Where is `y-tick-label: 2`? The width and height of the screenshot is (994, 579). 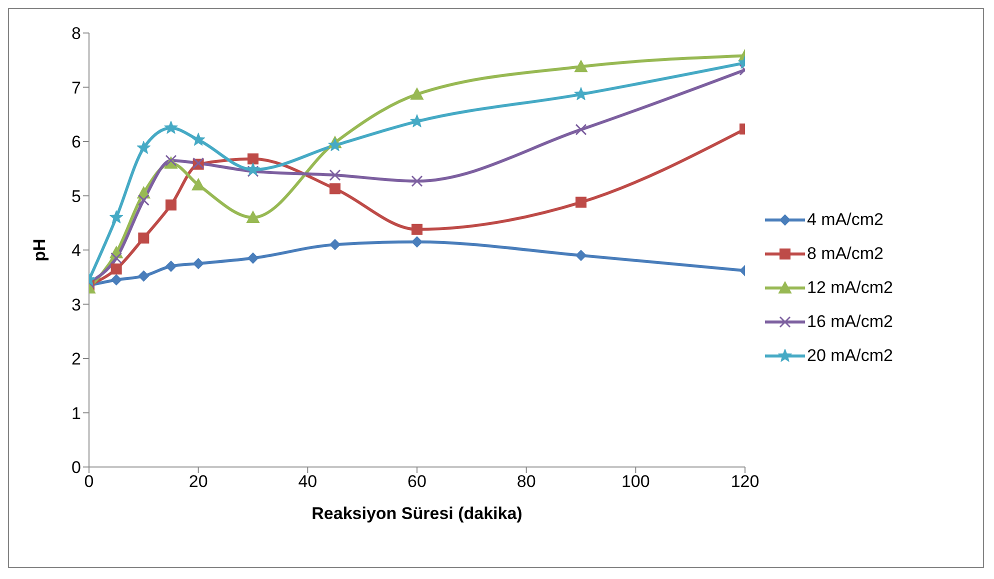
y-tick-label: 2 is located at coordinates (76, 359).